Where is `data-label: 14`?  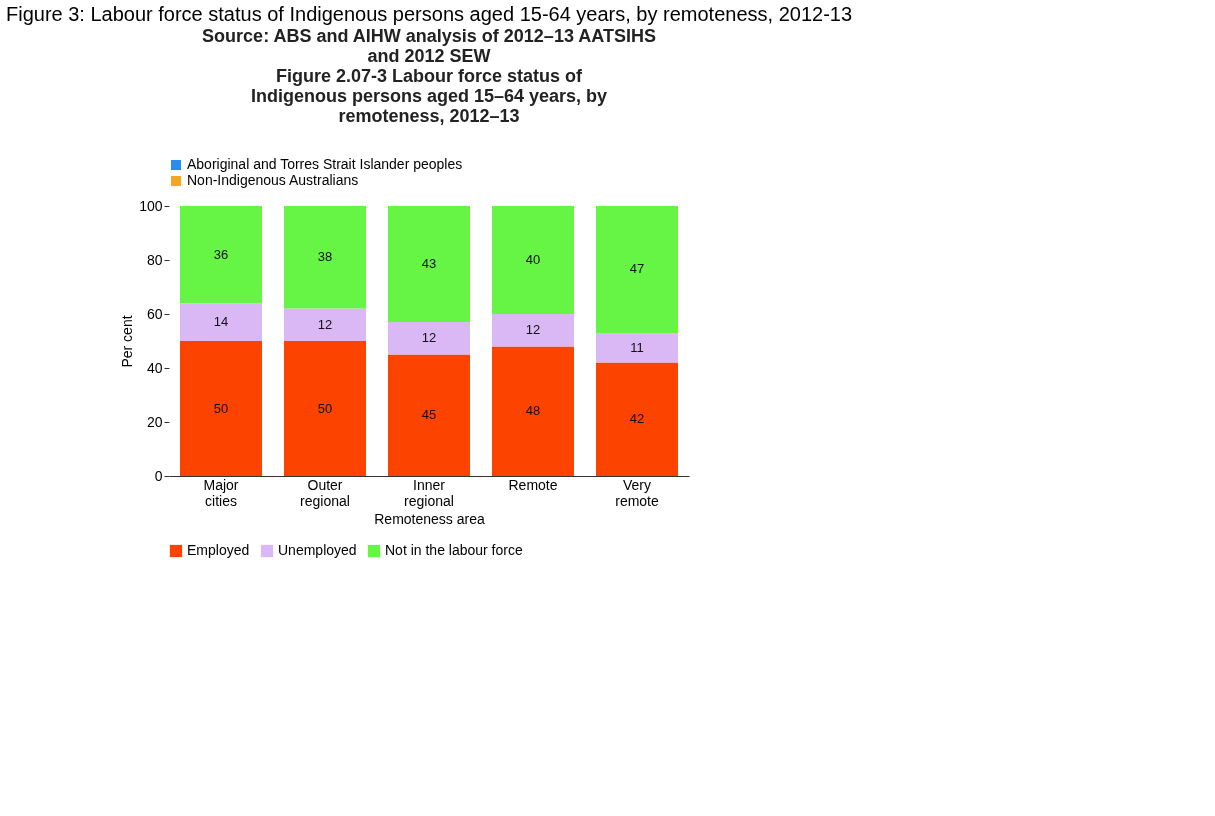
data-label: 14 is located at coordinates (221, 322).